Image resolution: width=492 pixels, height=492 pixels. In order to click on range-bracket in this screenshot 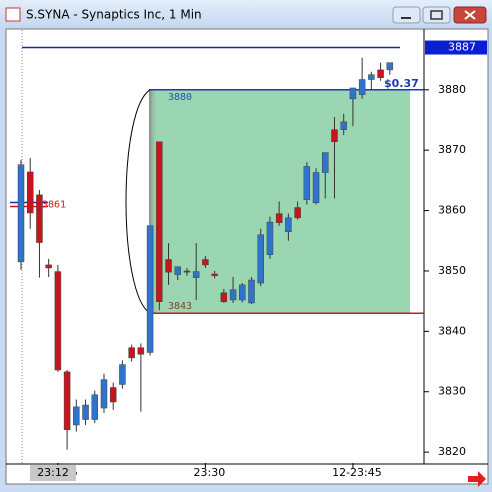, I will do `click(138, 201)`.